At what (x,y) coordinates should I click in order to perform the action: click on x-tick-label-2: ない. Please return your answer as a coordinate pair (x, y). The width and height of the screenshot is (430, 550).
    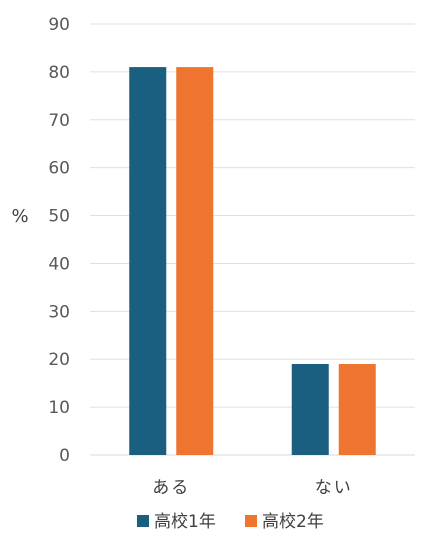
    Looking at the image, I should click on (334, 488).